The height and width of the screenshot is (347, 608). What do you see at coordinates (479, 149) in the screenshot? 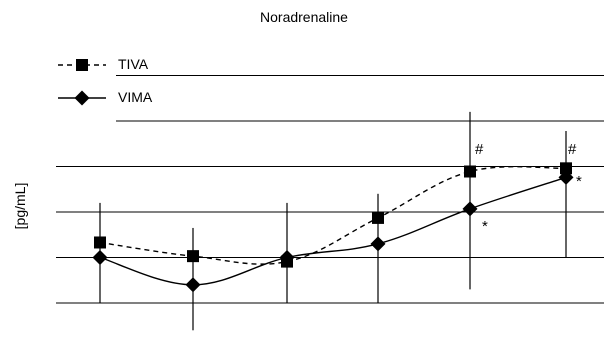
I see `annotation-tiva-5: #` at bounding box center [479, 149].